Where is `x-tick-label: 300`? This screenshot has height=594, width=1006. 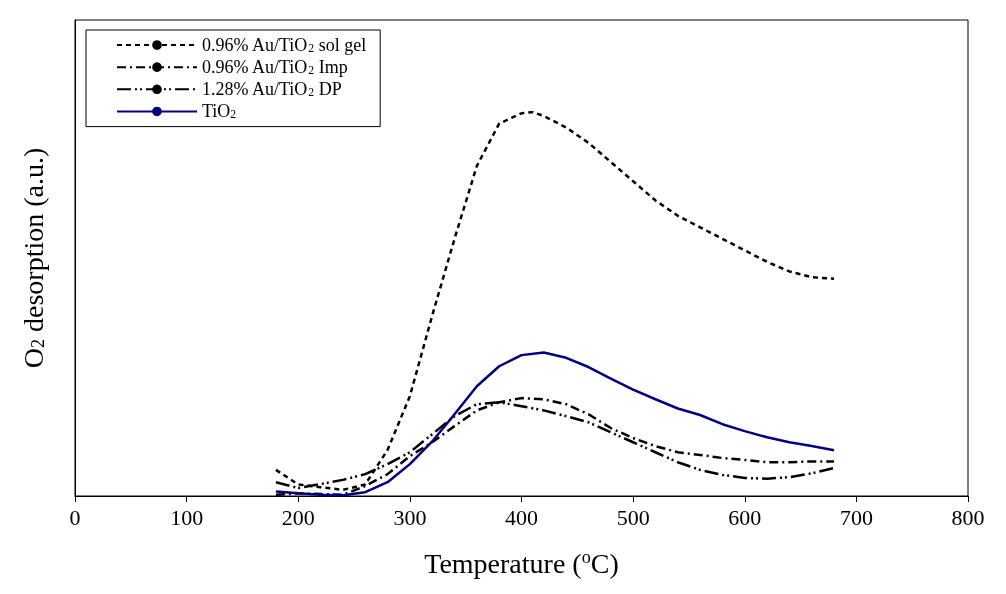
x-tick-label: 300 is located at coordinates (410, 517).